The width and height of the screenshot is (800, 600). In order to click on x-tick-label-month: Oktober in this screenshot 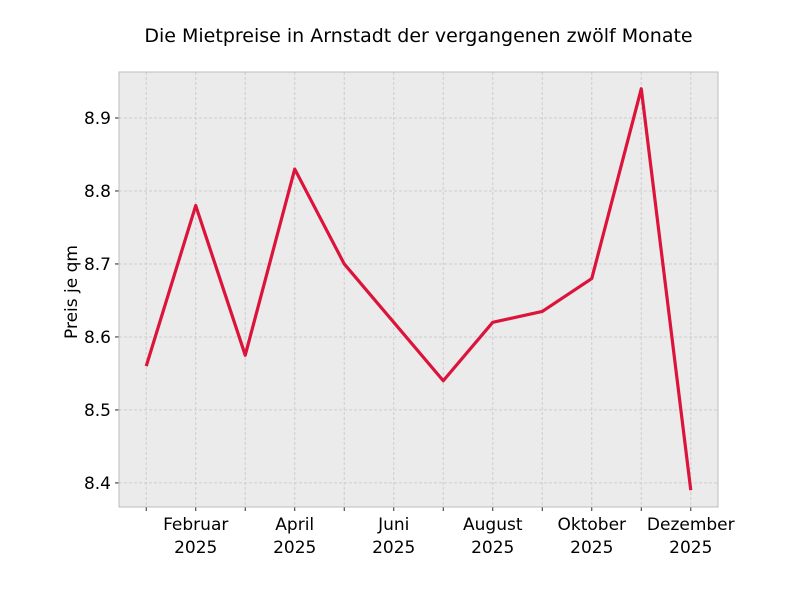, I will do `click(591, 525)`.